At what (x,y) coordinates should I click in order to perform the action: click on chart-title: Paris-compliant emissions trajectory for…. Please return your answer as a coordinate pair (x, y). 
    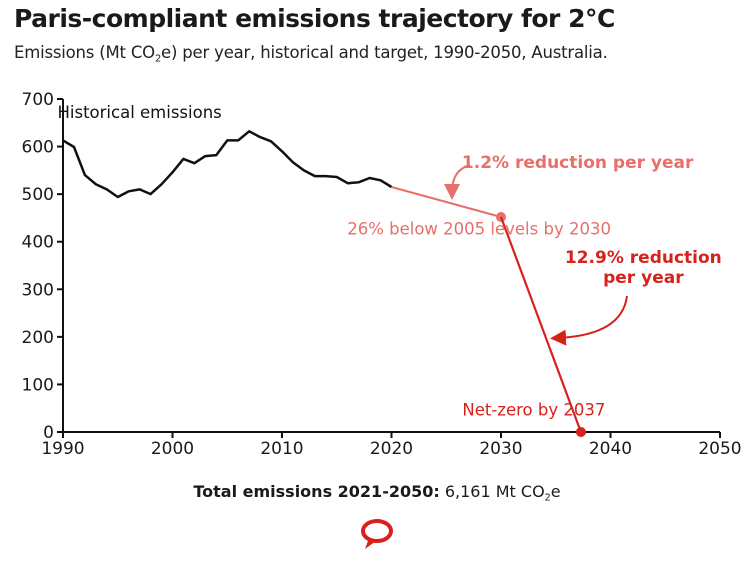
    Looking at the image, I should click on (314, 18).